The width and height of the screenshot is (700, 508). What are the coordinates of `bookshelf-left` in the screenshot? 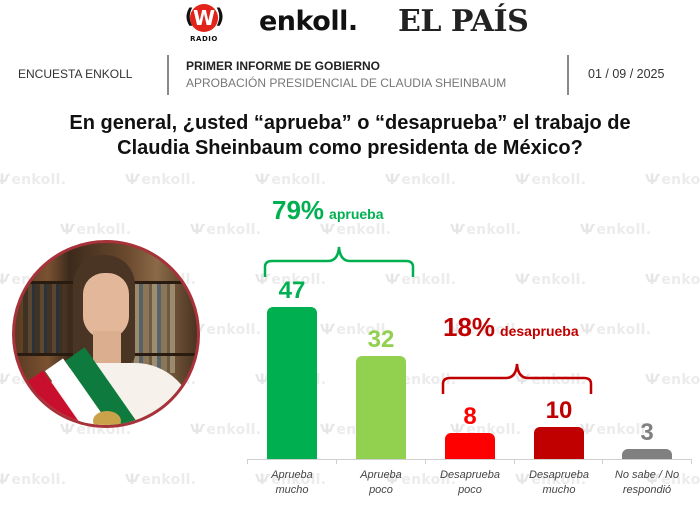 It's located at (43, 318).